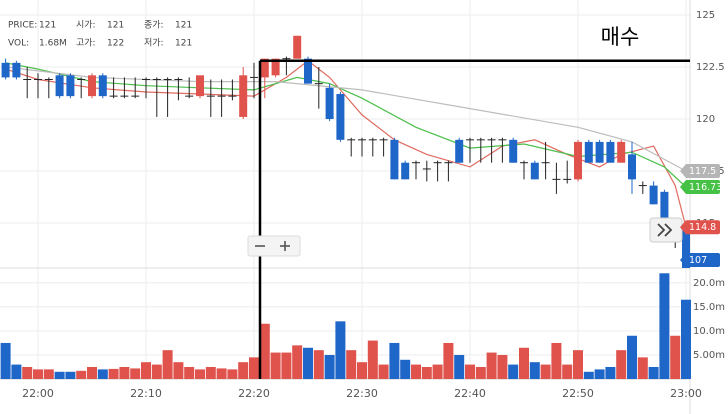 The image size is (728, 414). What do you see at coordinates (362, 393) in the screenshot?
I see `x-tick-label: 22:30` at bounding box center [362, 393].